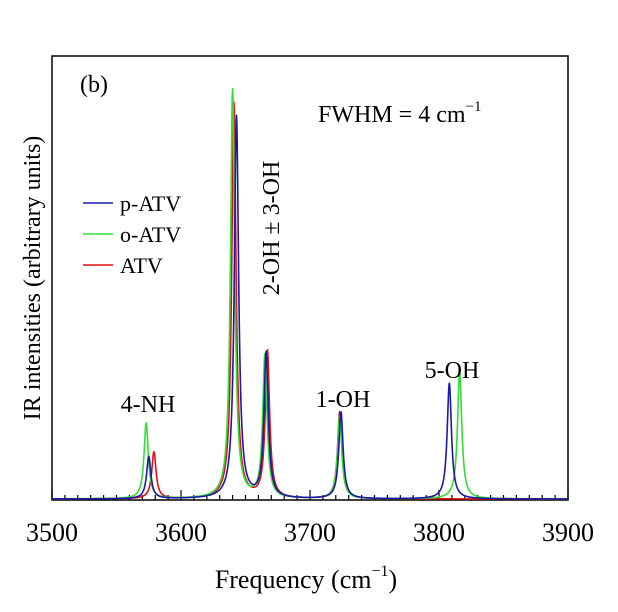 This screenshot has height=612, width=618. I want to click on annotation-5-oh: 5-OH, so click(452, 371).